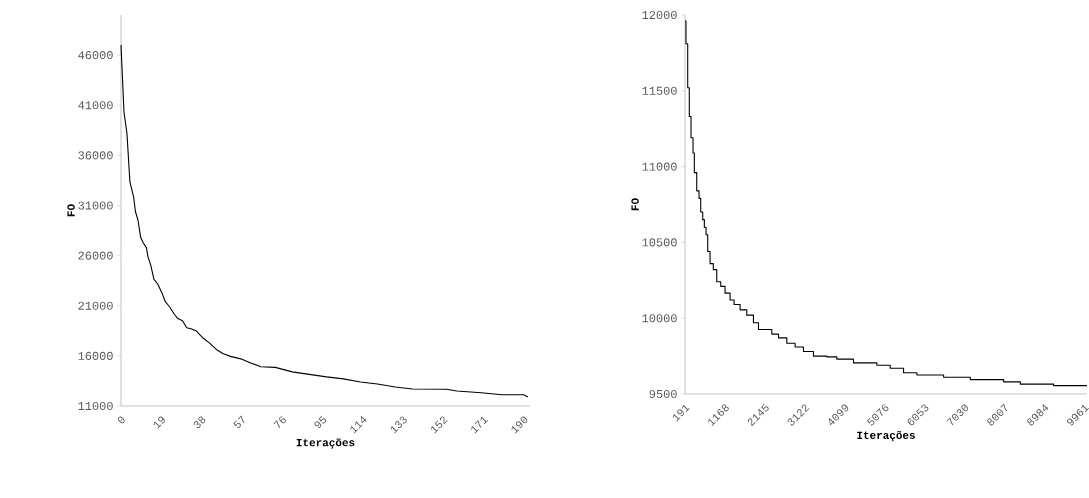 The height and width of the screenshot is (498, 1089). What do you see at coordinates (398, 425) in the screenshot?
I see `x-tick-label: 133` at bounding box center [398, 425].